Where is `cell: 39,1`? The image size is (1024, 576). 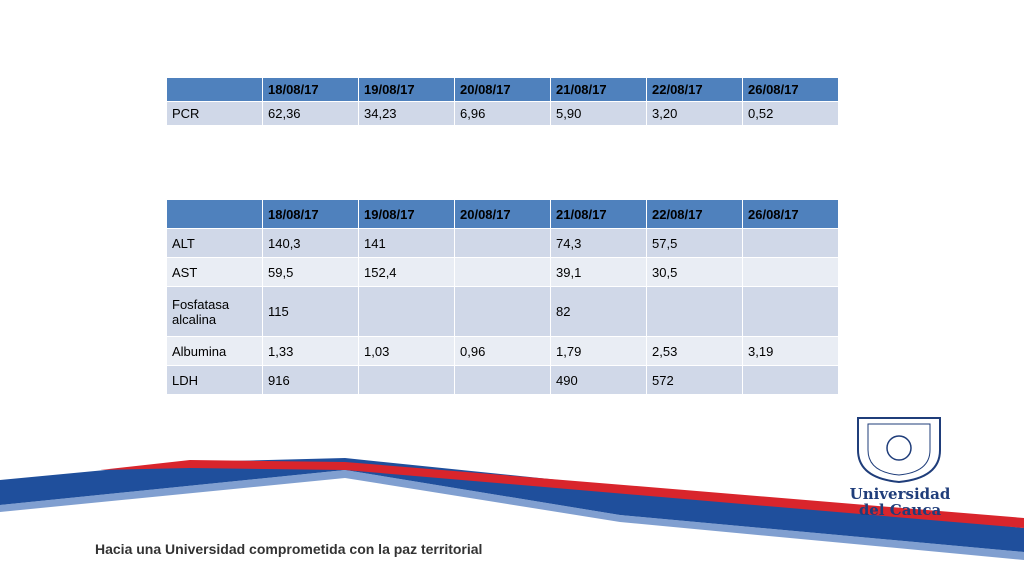
cell: 39,1 is located at coordinates (598, 272).